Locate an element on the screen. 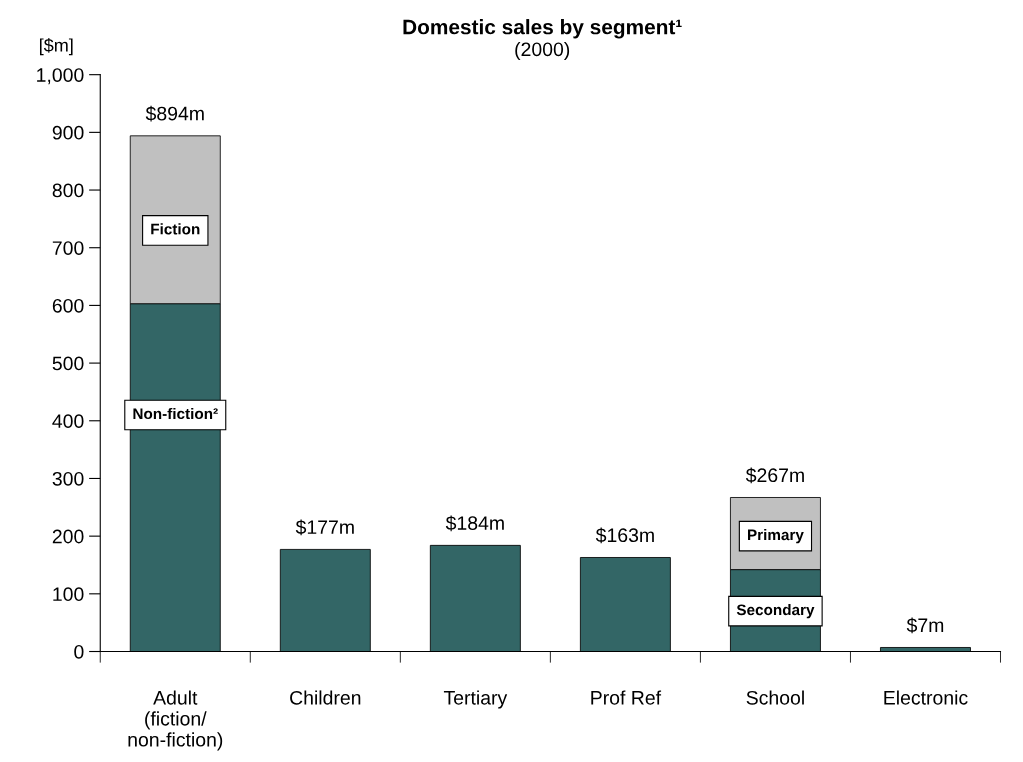 The image size is (1023, 762). y-tick-label: 300 is located at coordinates (68, 478).